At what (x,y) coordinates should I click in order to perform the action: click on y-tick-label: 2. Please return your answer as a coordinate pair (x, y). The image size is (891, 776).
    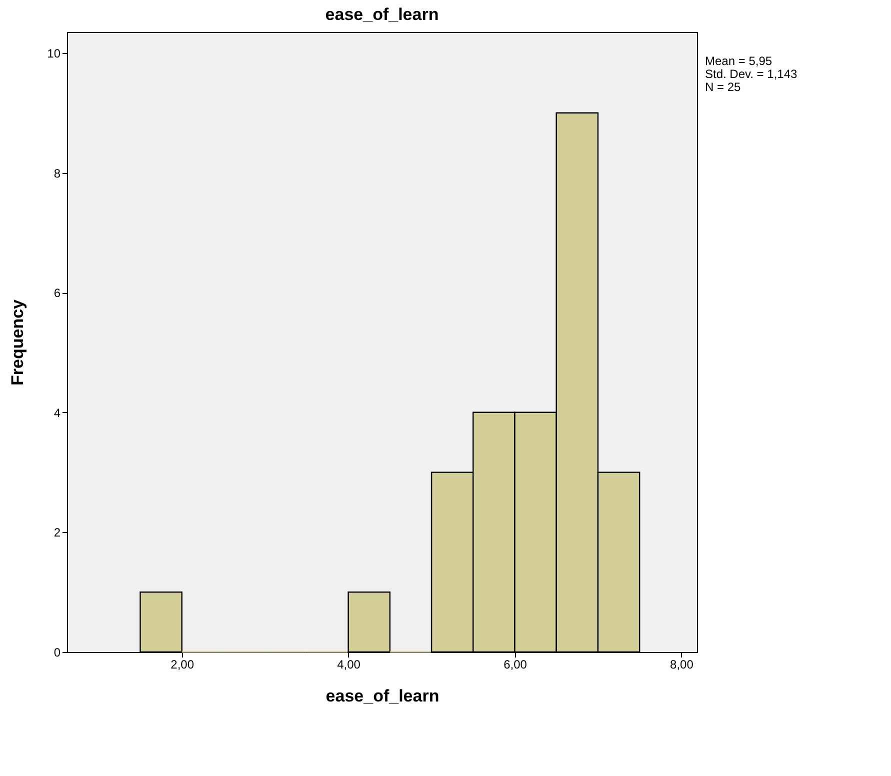
    Looking at the image, I should click on (57, 533).